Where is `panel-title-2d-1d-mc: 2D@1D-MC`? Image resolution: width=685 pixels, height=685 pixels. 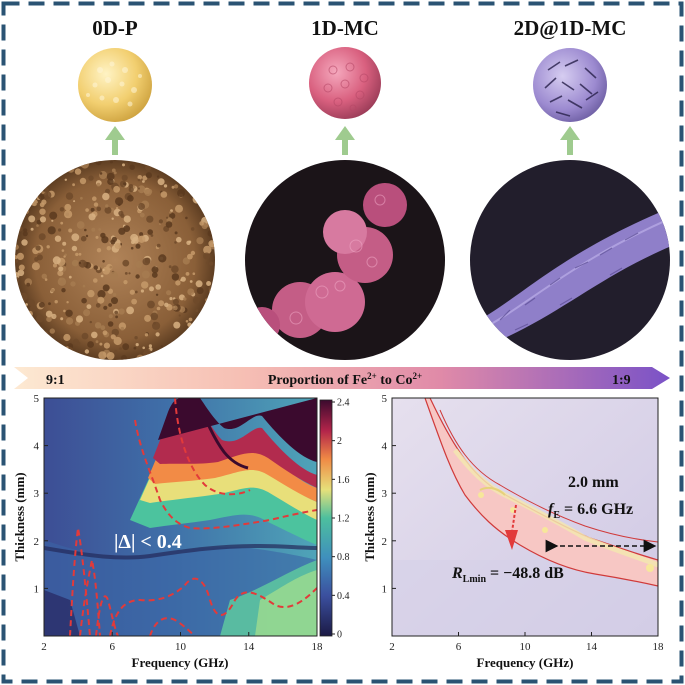 panel-title-2d-1d-mc: 2D@1D-MC is located at coordinates (570, 28).